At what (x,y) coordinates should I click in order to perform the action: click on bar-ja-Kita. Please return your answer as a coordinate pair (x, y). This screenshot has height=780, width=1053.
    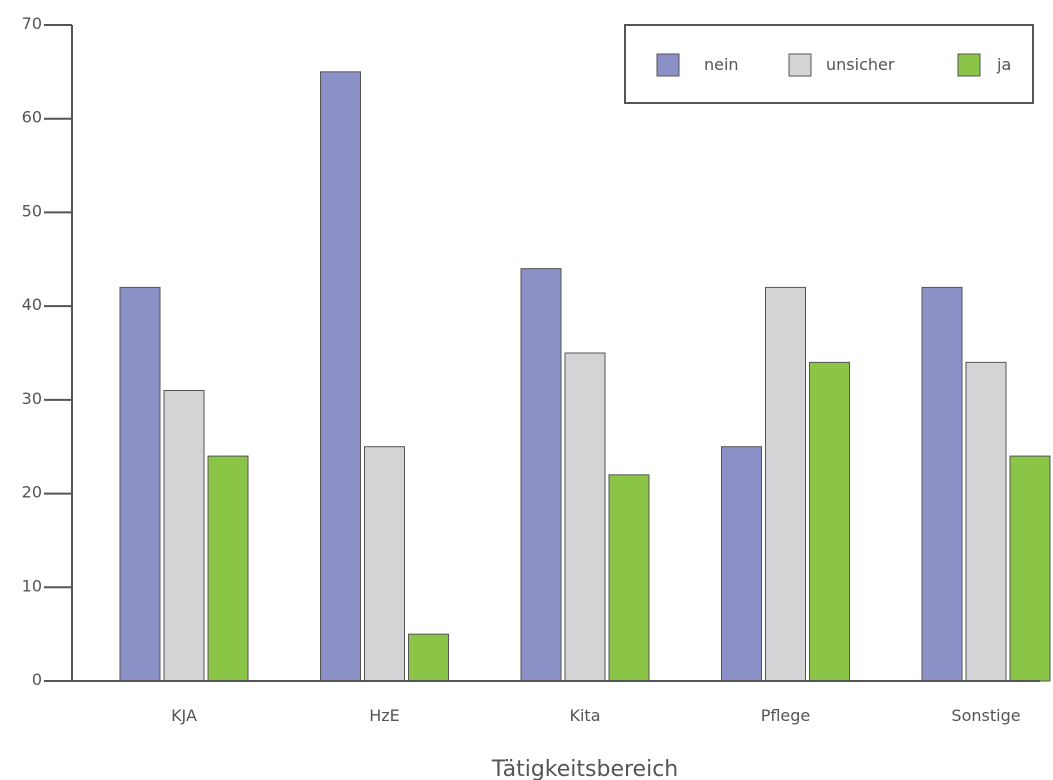
    Looking at the image, I should click on (629, 578).